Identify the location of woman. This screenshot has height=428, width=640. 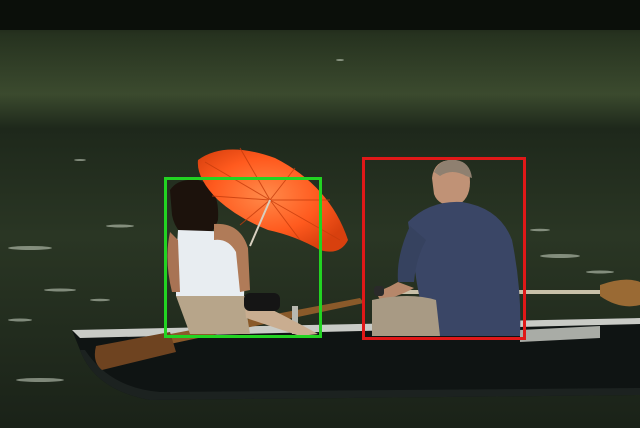
(242, 257).